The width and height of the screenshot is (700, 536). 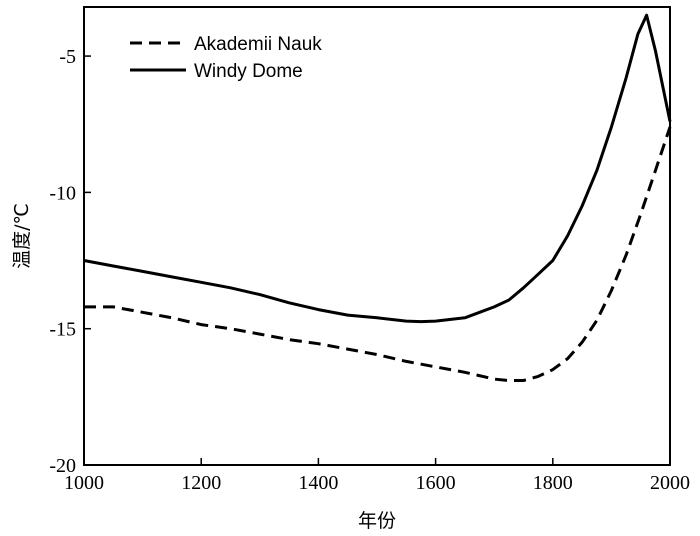 What do you see at coordinates (226, 58) in the screenshot?
I see `legend: Akademii Nauk Windy Dome` at bounding box center [226, 58].